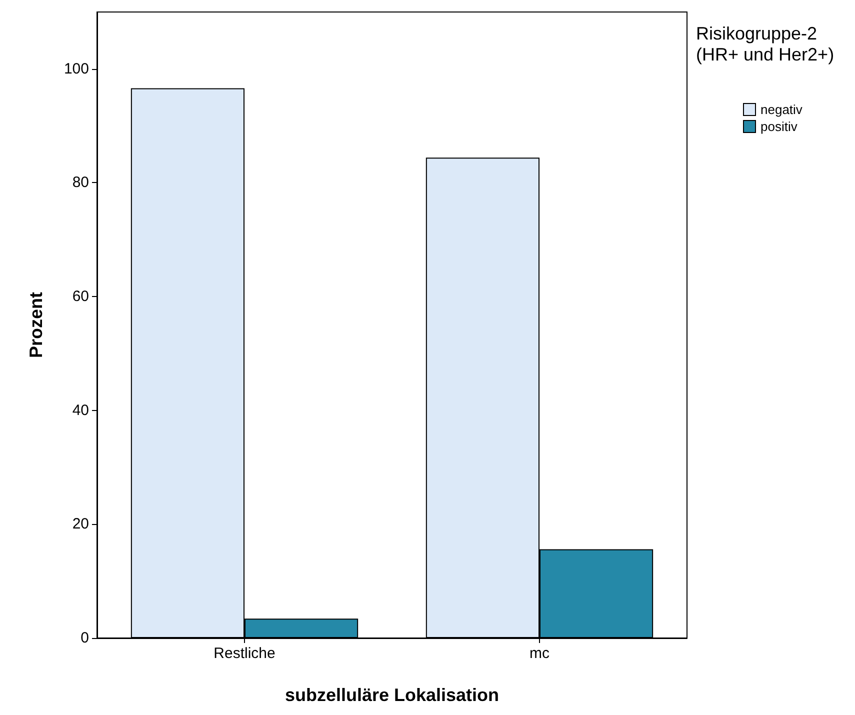 The image size is (855, 715). What do you see at coordinates (36, 325) in the screenshot?
I see `y-axis-title: Prozent` at bounding box center [36, 325].